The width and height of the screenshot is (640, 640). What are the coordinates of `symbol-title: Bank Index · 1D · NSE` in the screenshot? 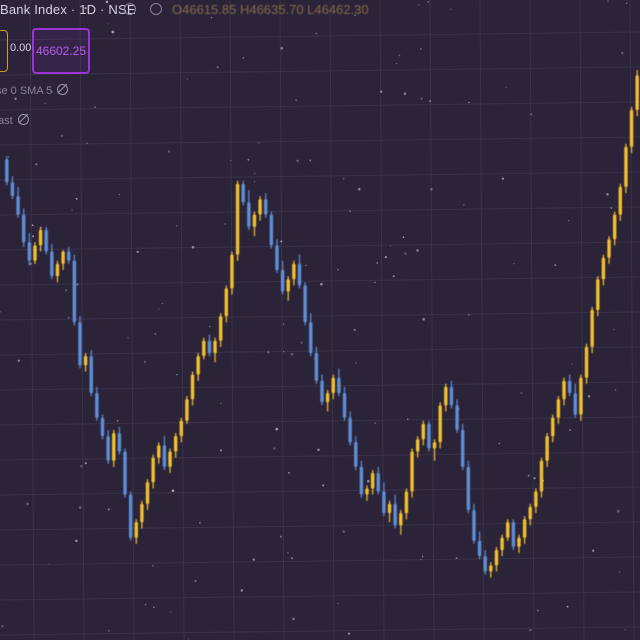 It's located at (68, 9).